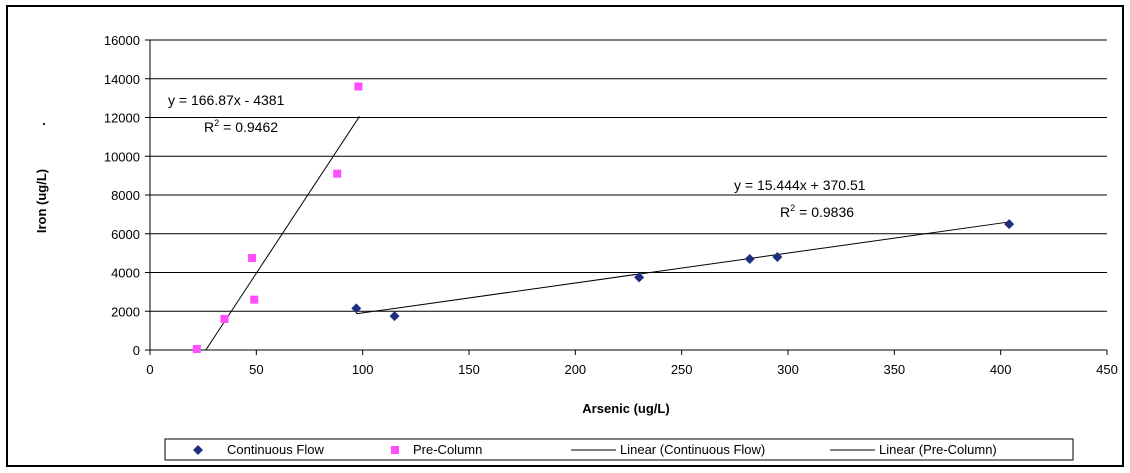 This screenshot has height=473, width=1130. Describe the element at coordinates (625, 408) in the screenshot. I see `x-axis-title: Arsenic (ug/L)` at that location.